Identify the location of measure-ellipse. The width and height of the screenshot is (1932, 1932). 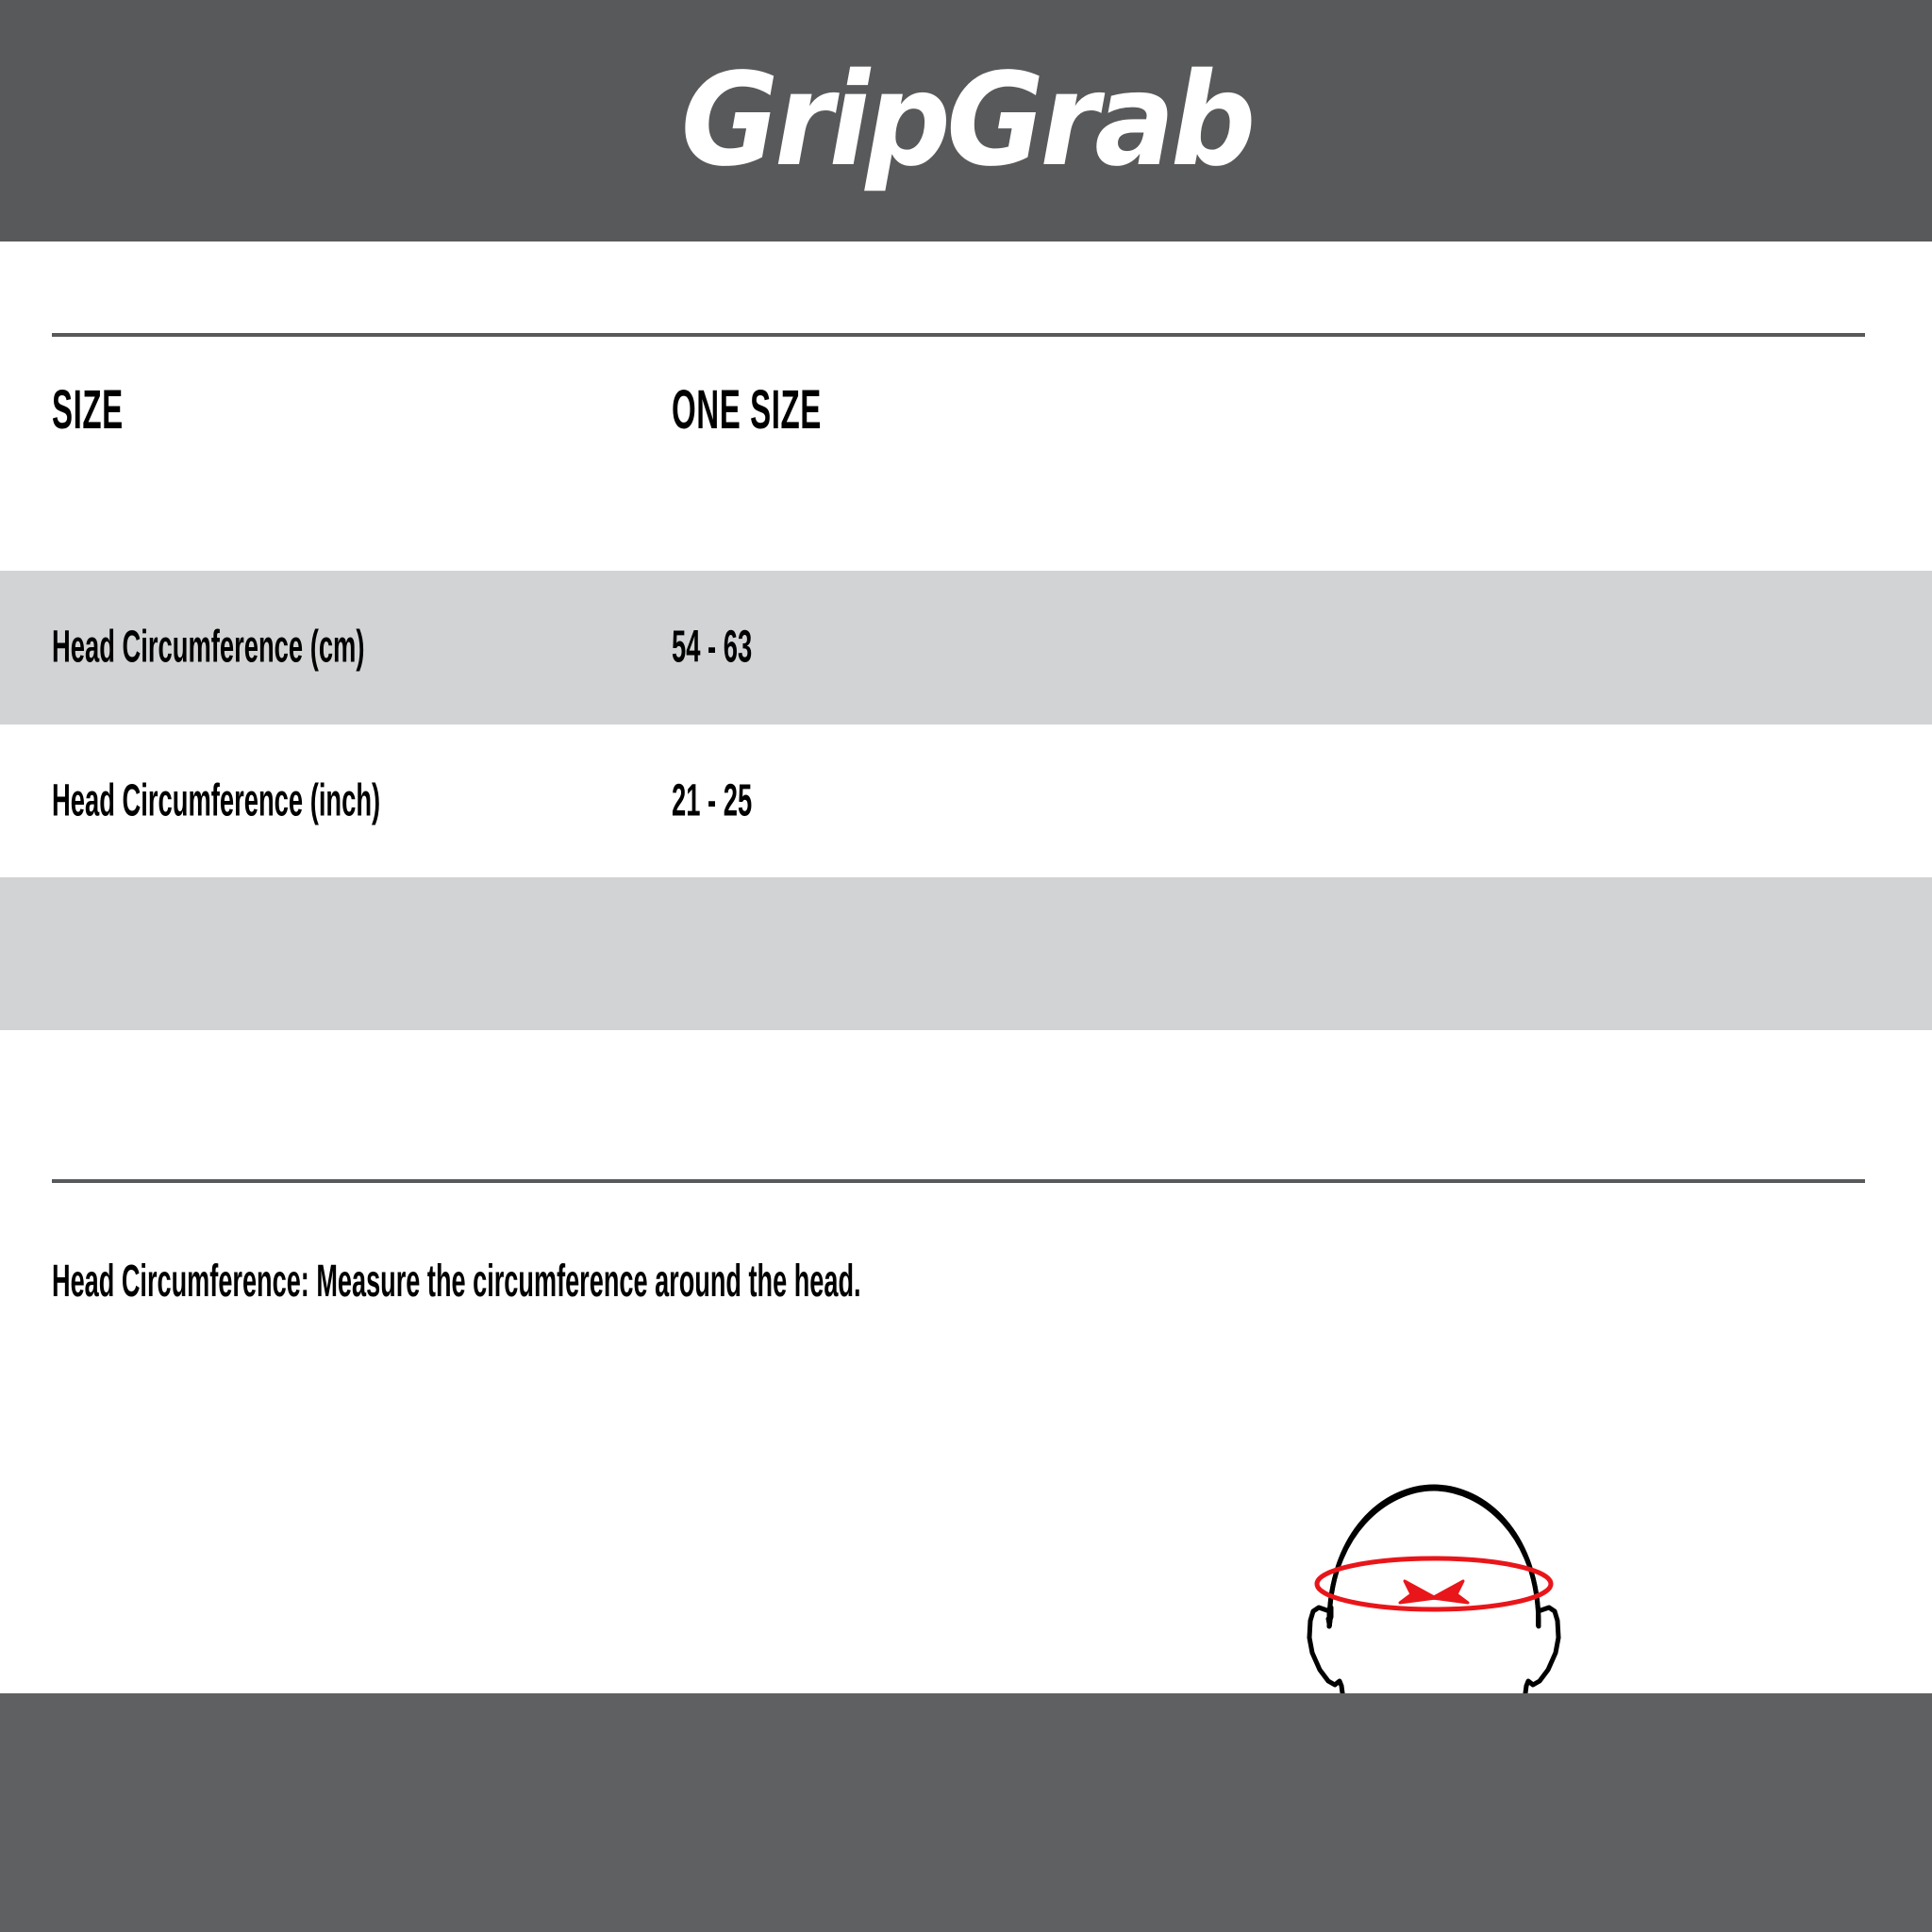
(1434, 1584).